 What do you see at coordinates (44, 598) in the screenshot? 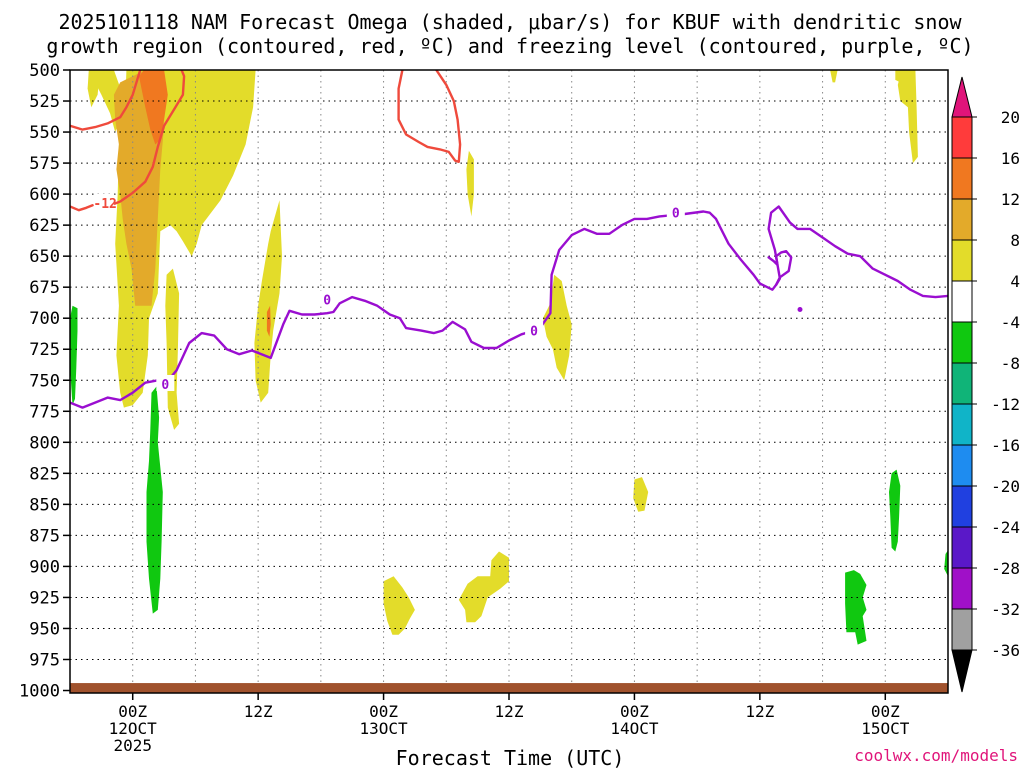
I see `y-tick-label-925: 925` at bounding box center [44, 598].